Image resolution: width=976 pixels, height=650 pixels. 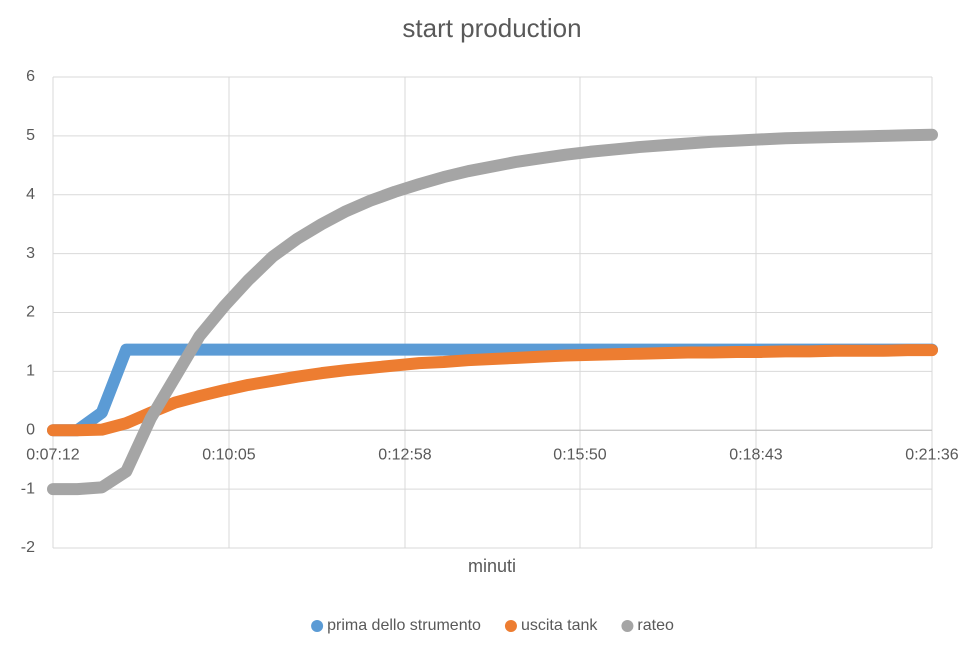 I want to click on y-tick-label: 4, so click(x=30, y=194).